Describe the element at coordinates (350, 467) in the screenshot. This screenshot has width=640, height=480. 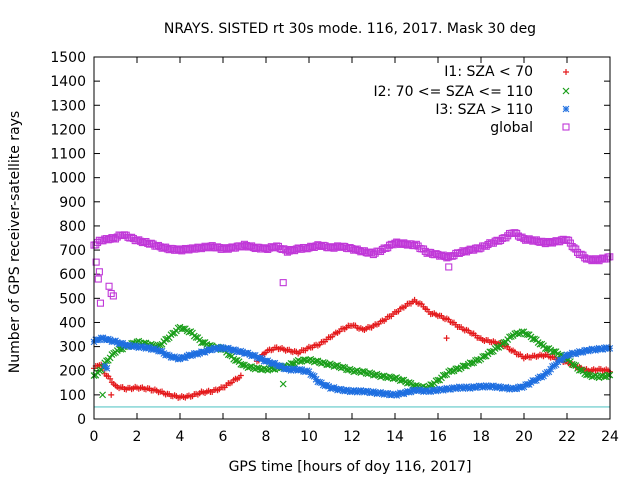
I see `x-axis-label: GPS time [hours of doy 116, 2017]` at that location.